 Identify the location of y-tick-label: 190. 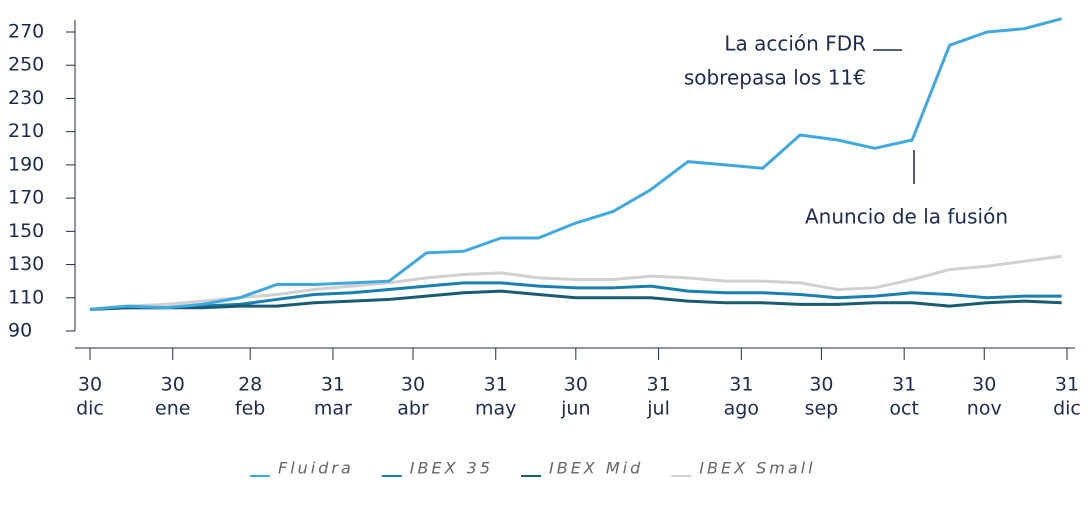
(26, 164).